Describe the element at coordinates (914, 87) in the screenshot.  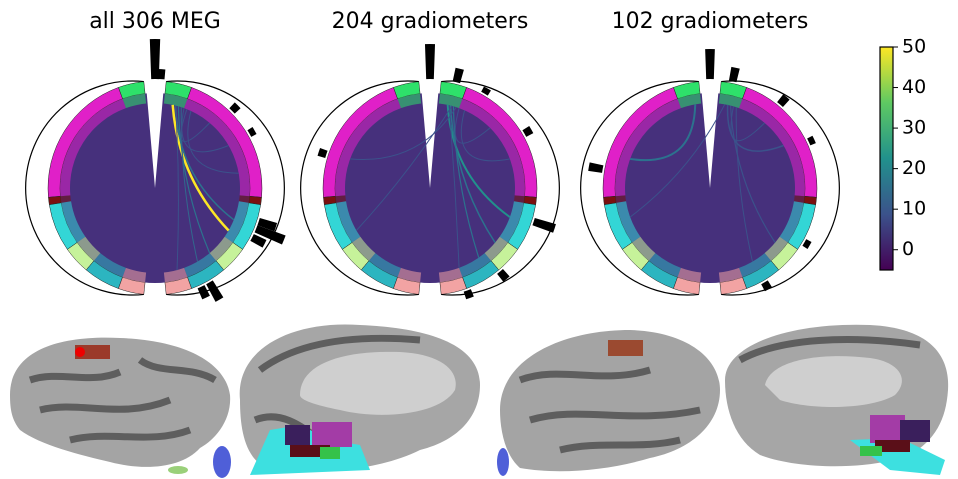
I see `colorbar-tick-label: 40` at that location.